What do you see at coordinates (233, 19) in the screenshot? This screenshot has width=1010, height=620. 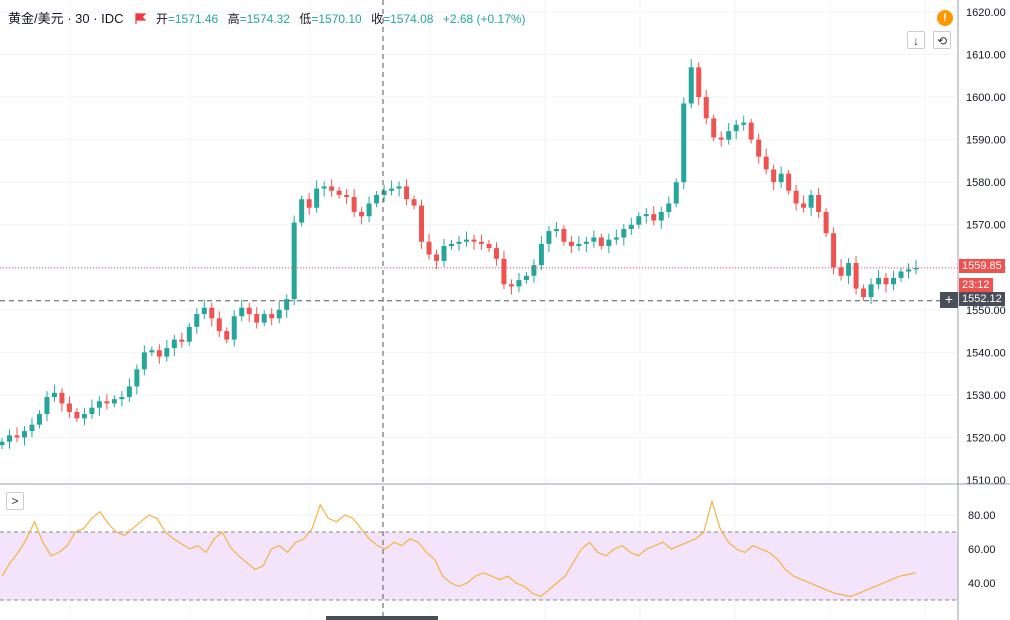 I see `high-label: 高` at bounding box center [233, 19].